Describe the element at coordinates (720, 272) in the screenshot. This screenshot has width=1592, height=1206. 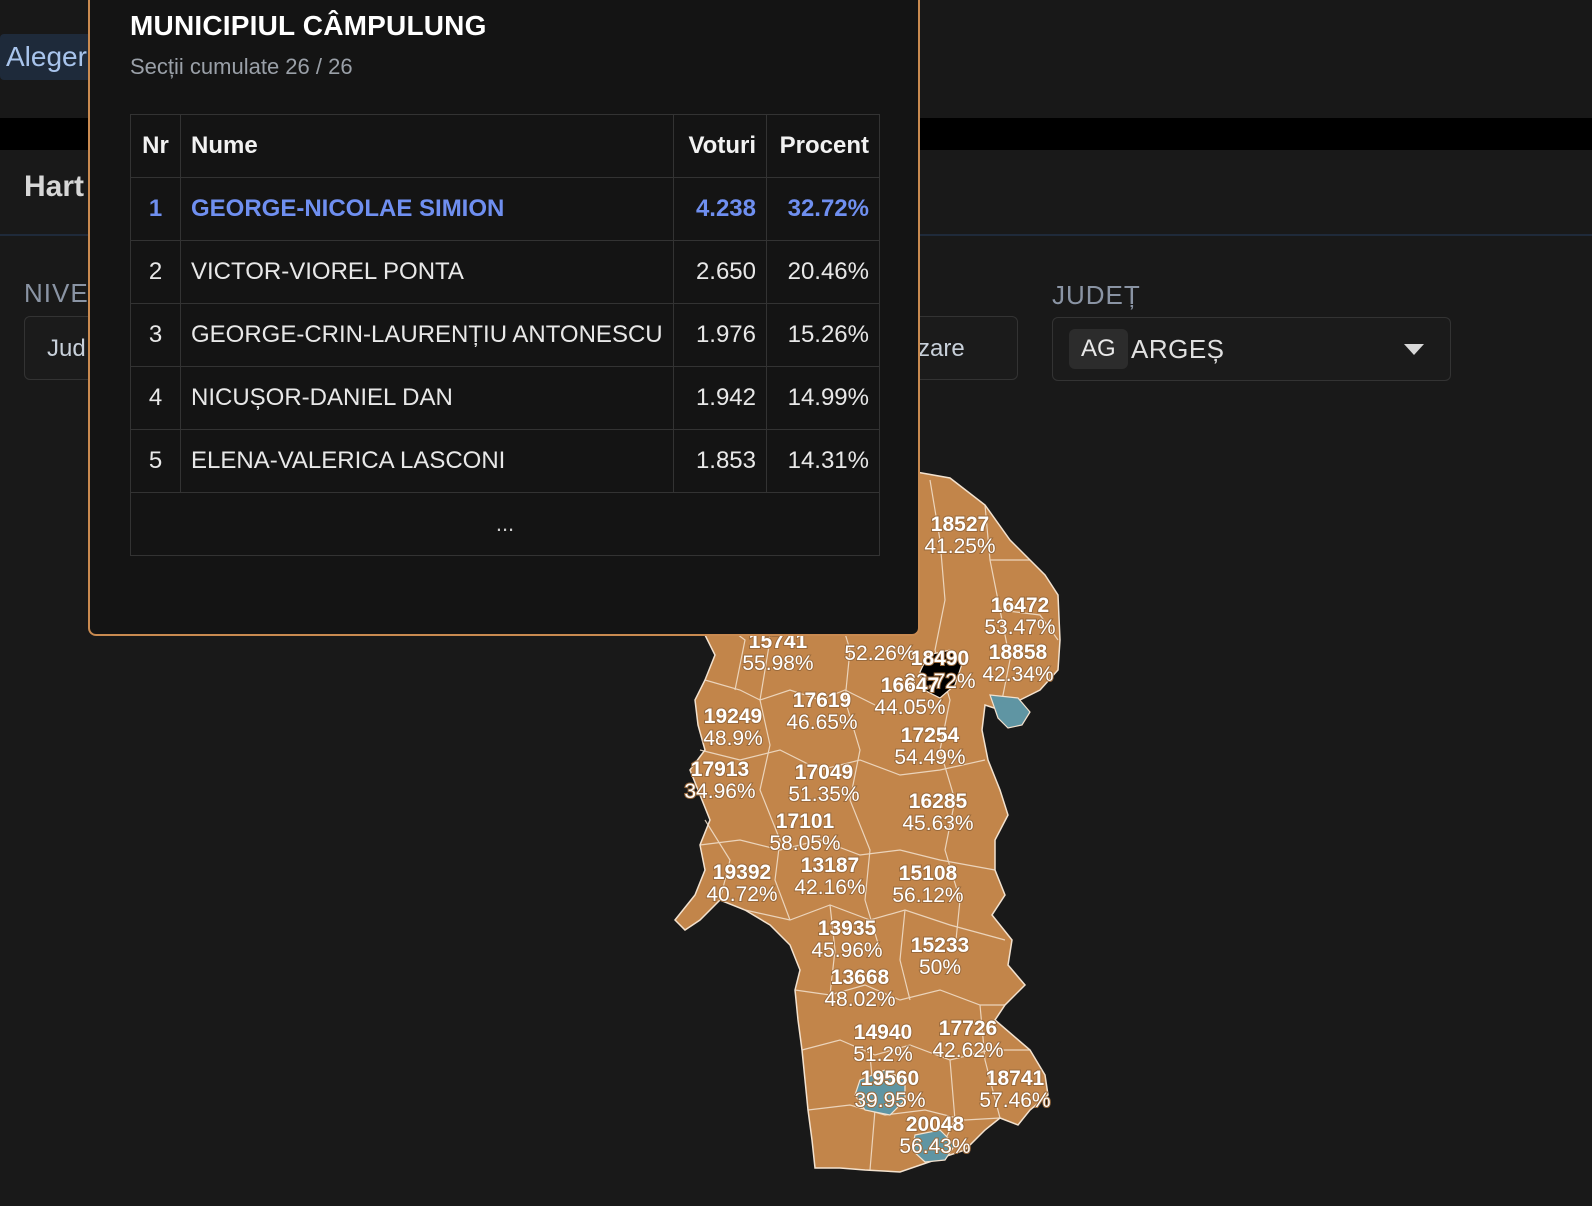
I see `row-votes: 2.650` at that location.